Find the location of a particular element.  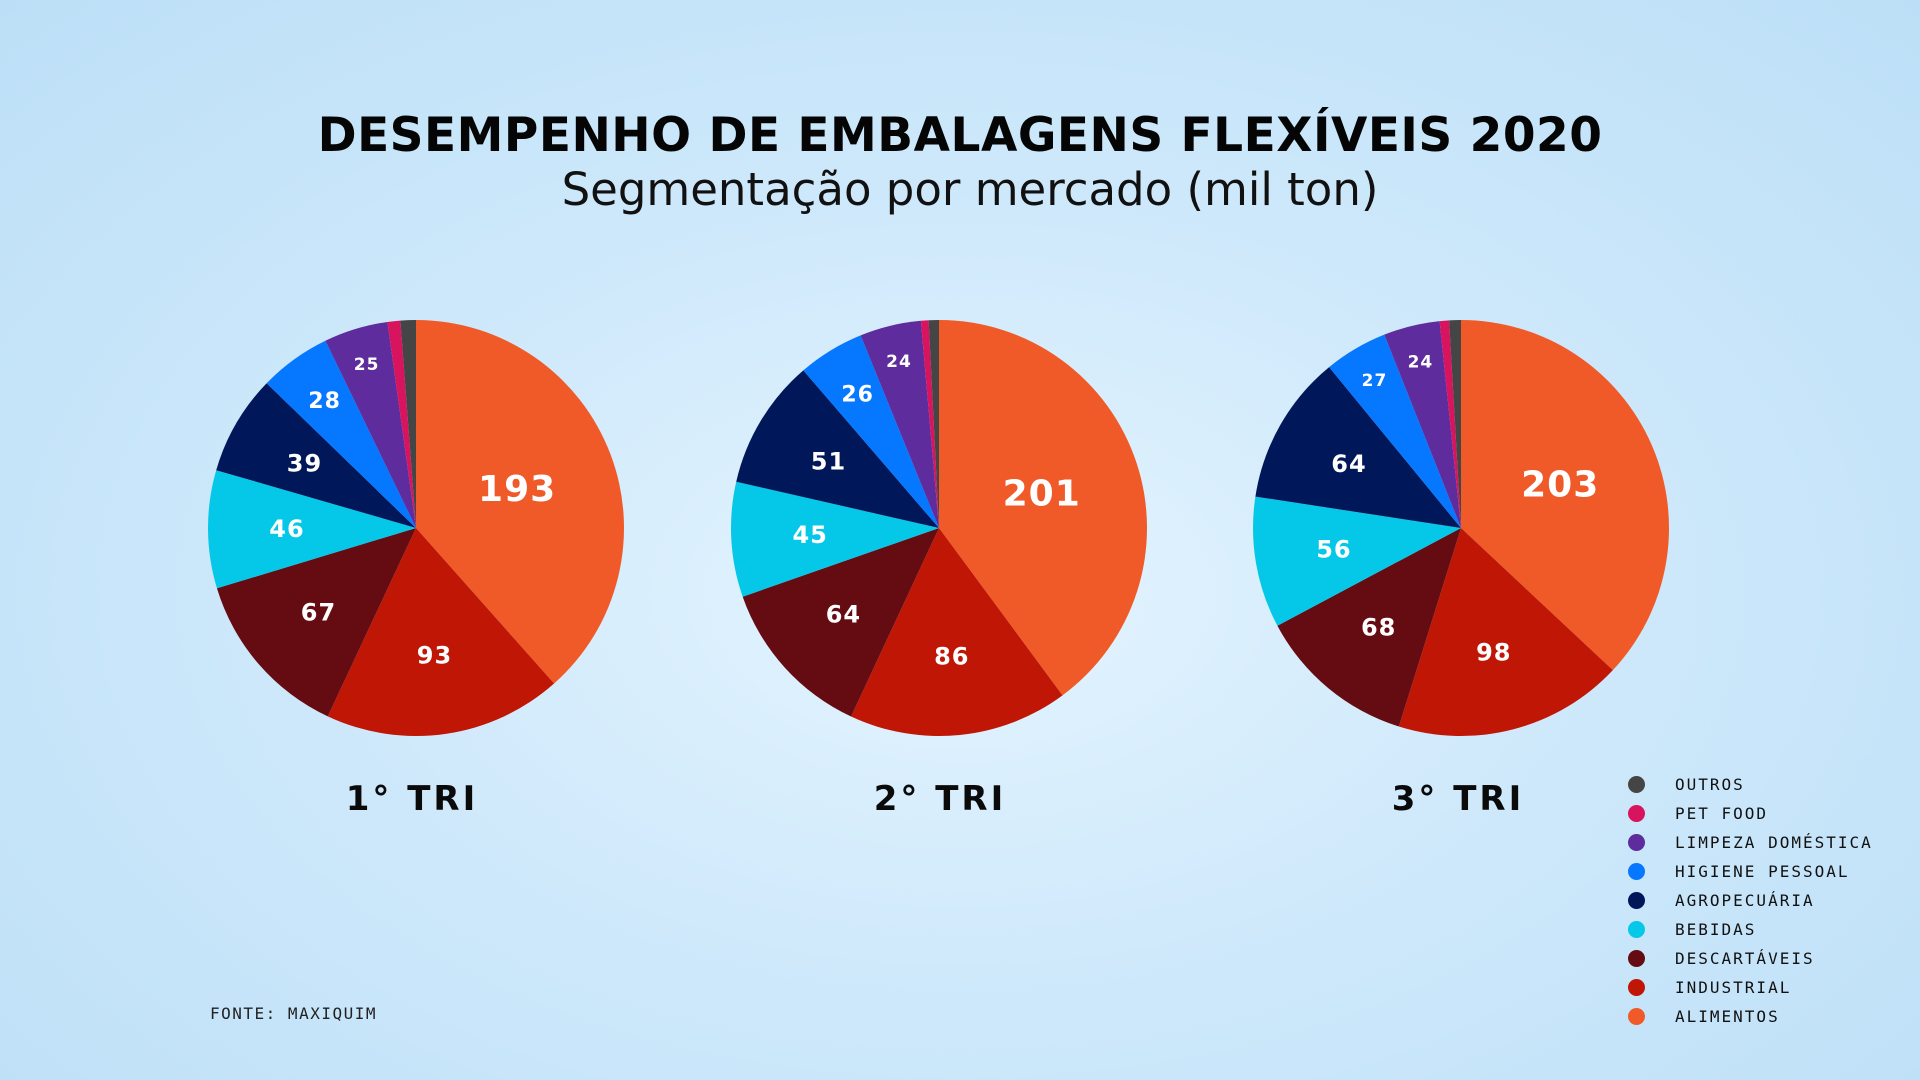

legend-item-higiene-pessoal: HIGIENE PESSOAL is located at coordinates (1774, 871).